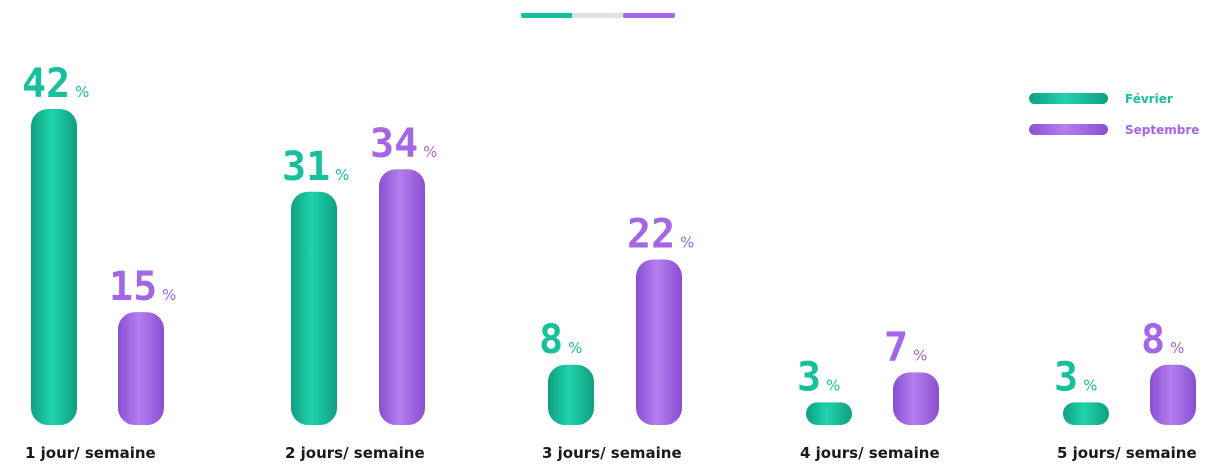 This screenshot has width=1213, height=464. I want to click on value-number: 15, so click(133, 287).